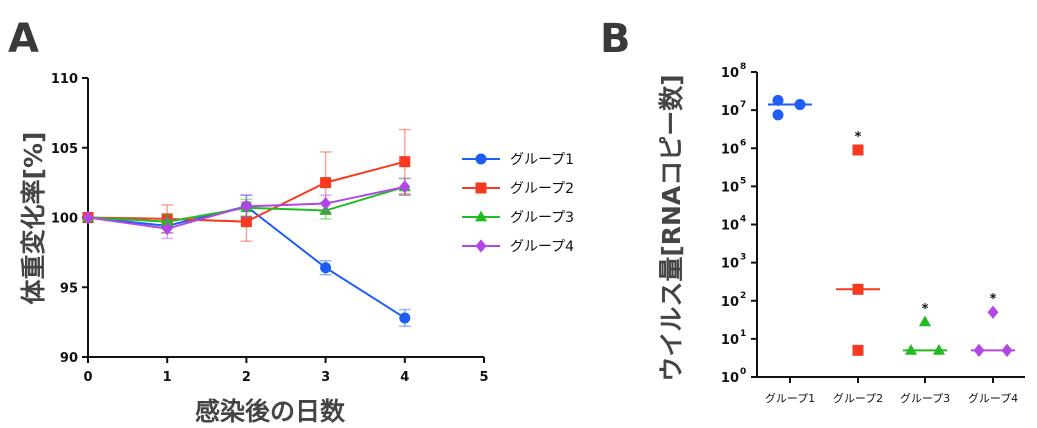 This screenshot has width=1037, height=428. Describe the element at coordinates (671, 227) in the screenshot. I see `panel-b-ylabel: ウイルス量[RNAコピー数]` at that location.